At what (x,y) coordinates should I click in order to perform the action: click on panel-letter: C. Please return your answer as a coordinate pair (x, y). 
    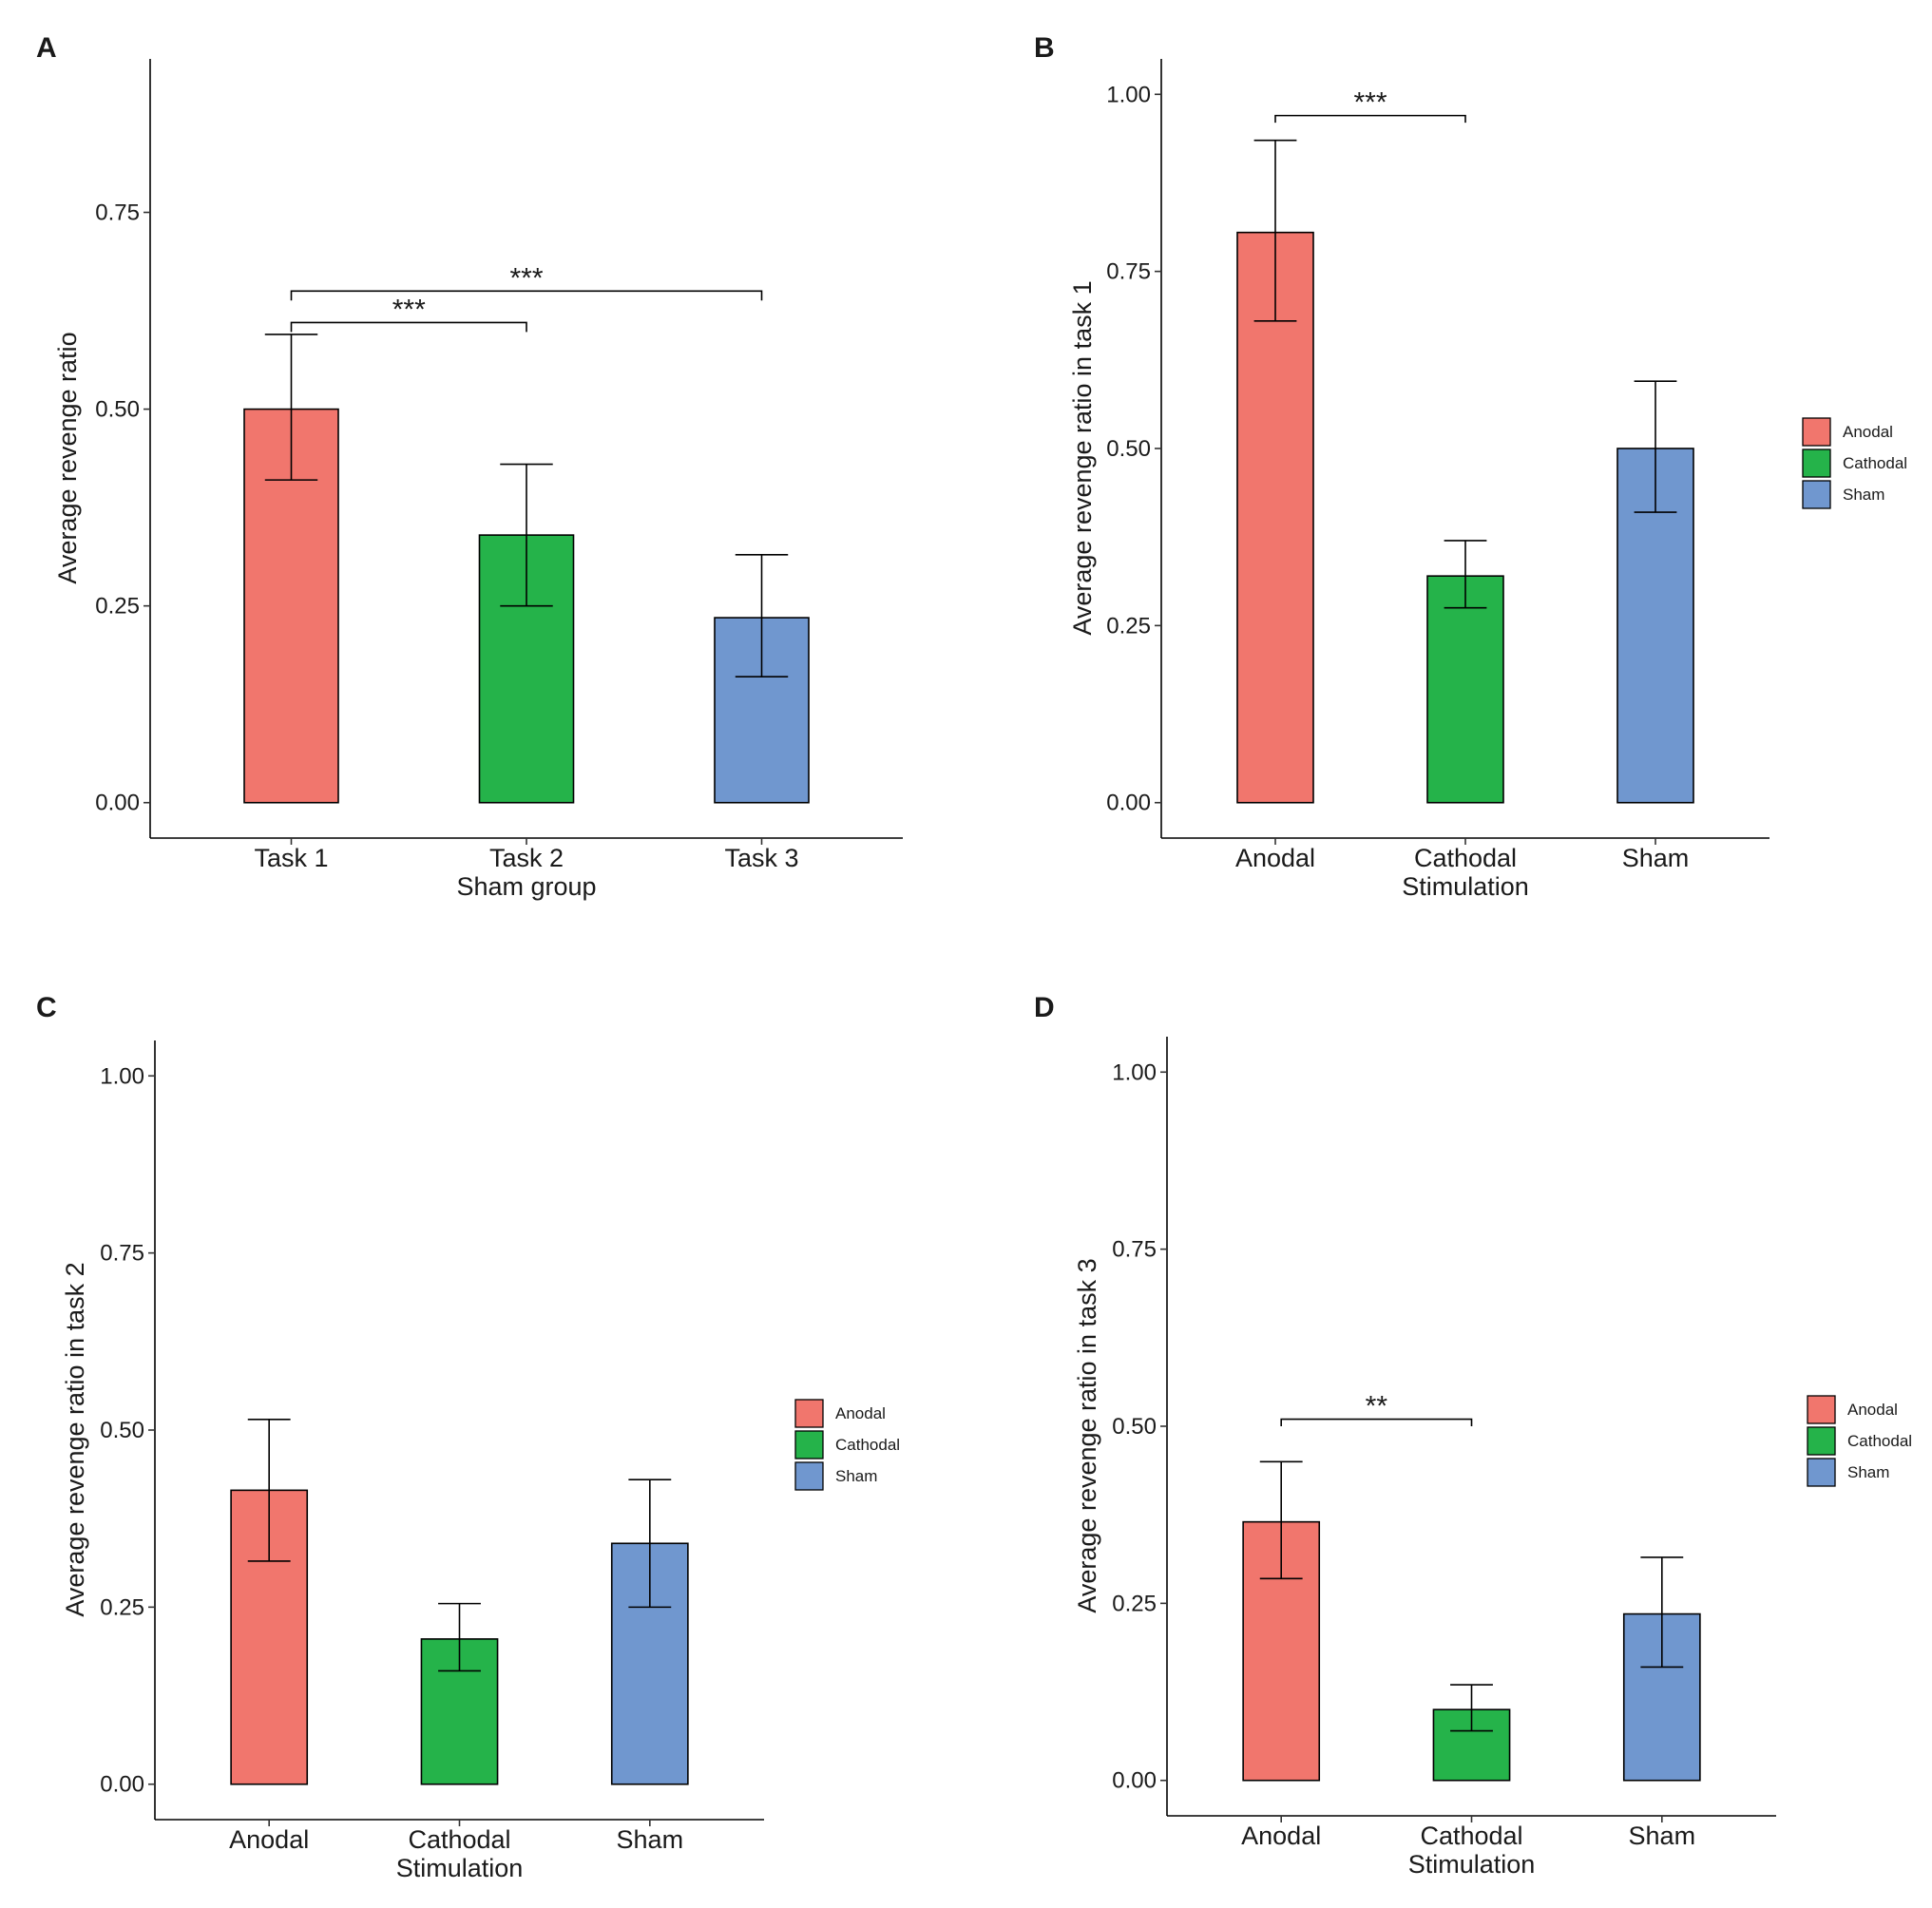
    Looking at the image, I should click on (46, 1007).